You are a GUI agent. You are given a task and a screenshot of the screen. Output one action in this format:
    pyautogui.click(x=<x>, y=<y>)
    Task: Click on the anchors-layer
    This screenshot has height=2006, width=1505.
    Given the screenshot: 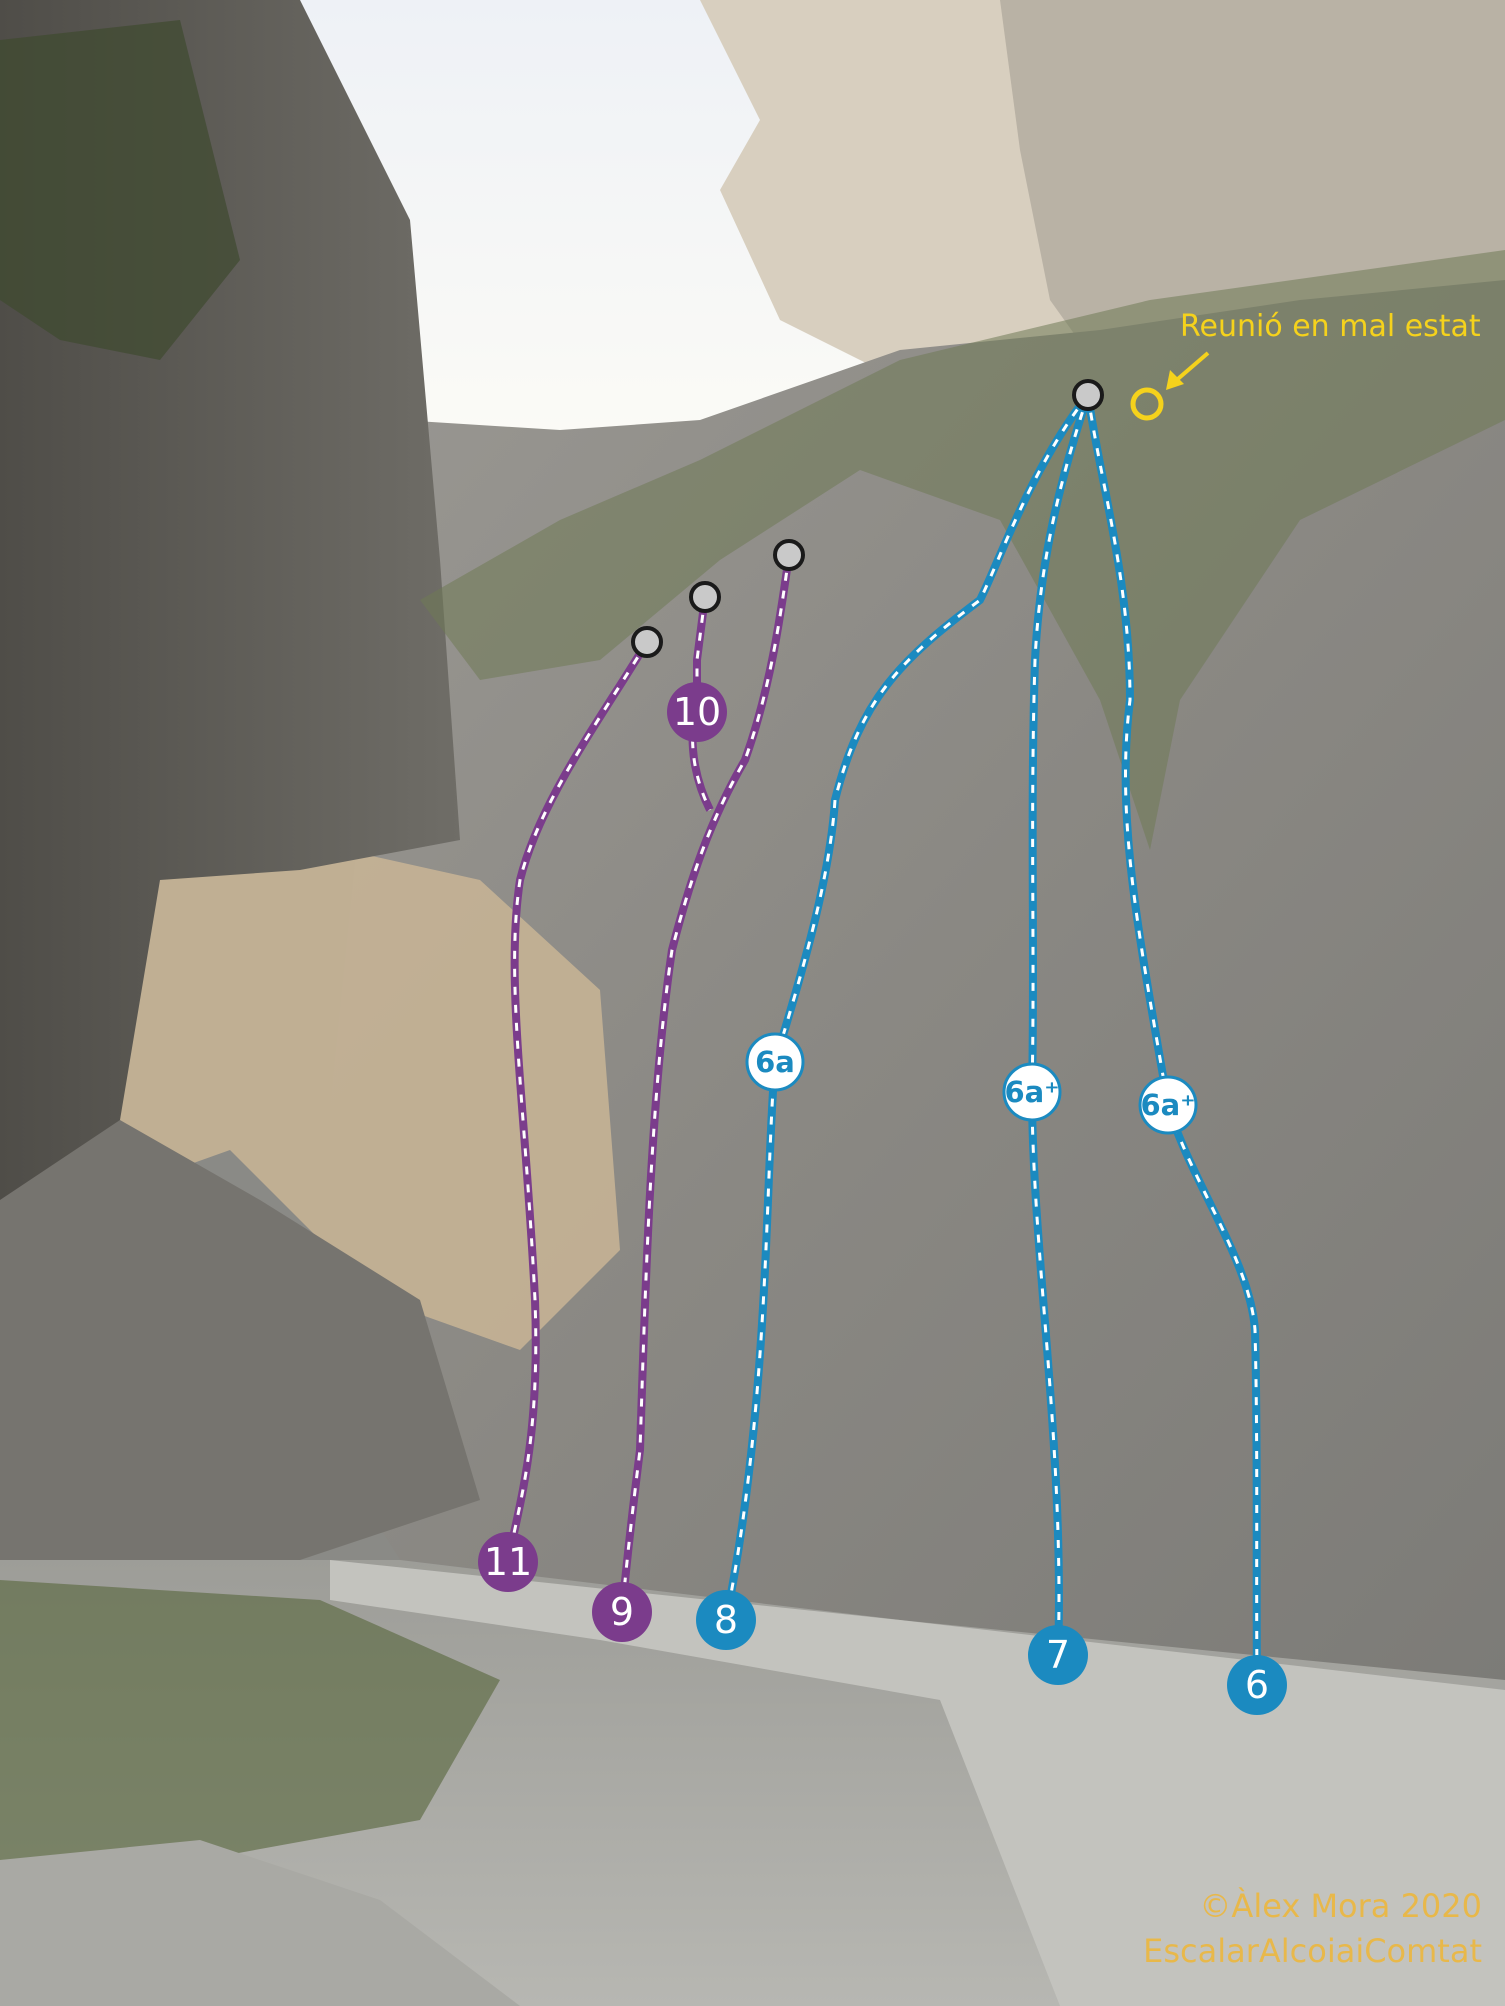 What is the action you would take?
    pyautogui.click(x=867, y=518)
    